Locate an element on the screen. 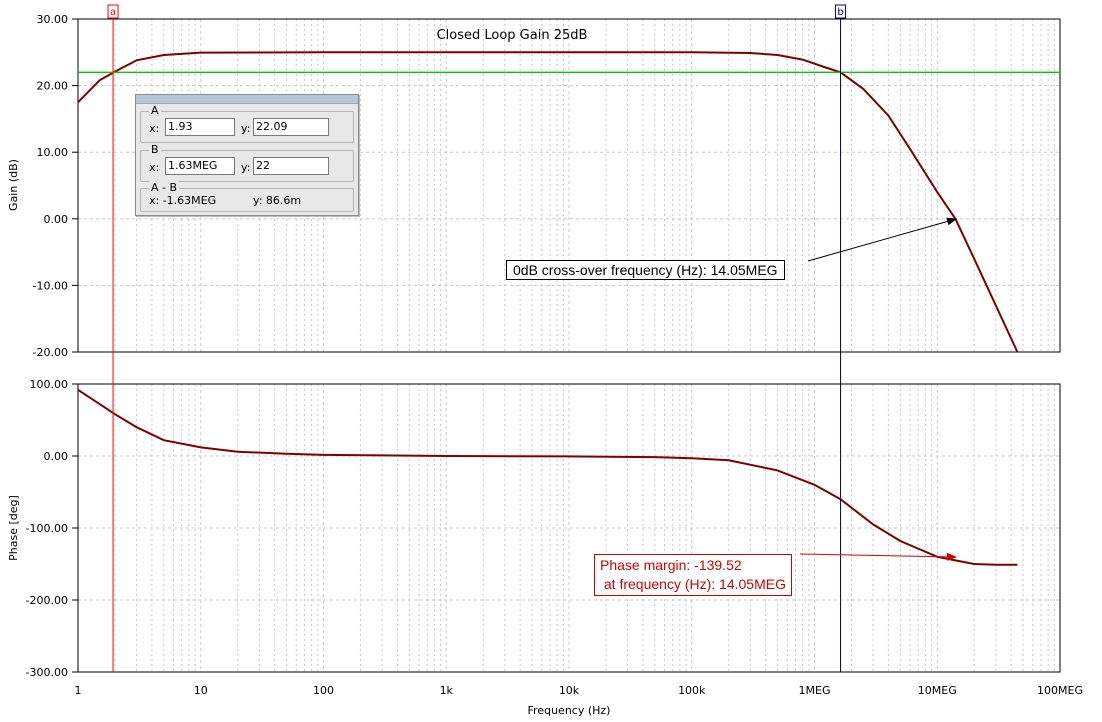 This screenshot has width=1102, height=722. y-tick-label: -20.00 is located at coordinates (50, 352).